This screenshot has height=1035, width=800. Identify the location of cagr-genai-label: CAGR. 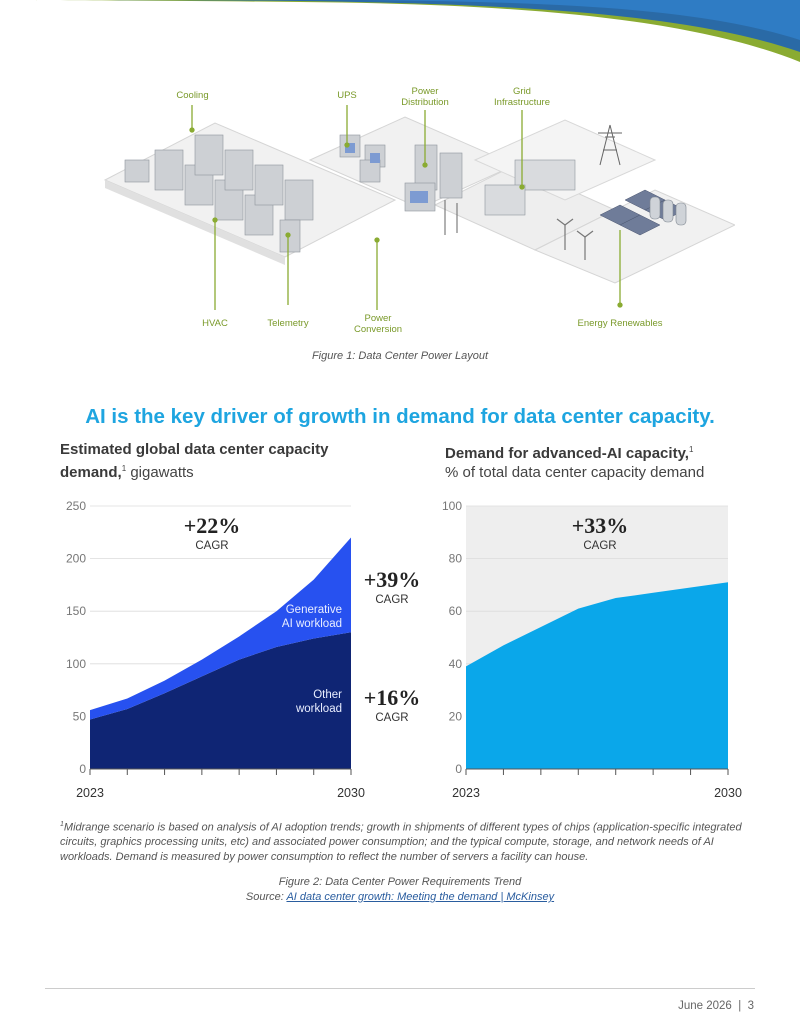
(391, 600).